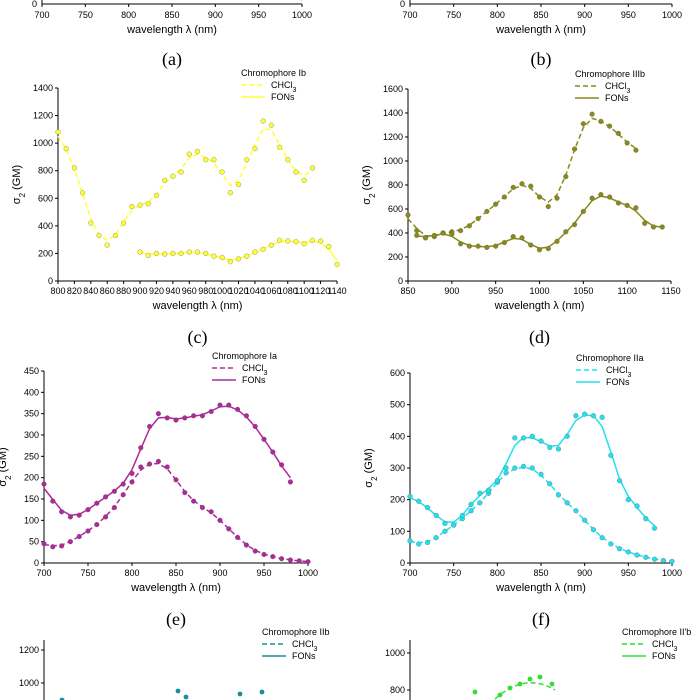 Image resolution: width=700 pixels, height=700 pixels. Describe the element at coordinates (393, 161) in the screenshot. I see `y-tick-label: 1000` at that location.